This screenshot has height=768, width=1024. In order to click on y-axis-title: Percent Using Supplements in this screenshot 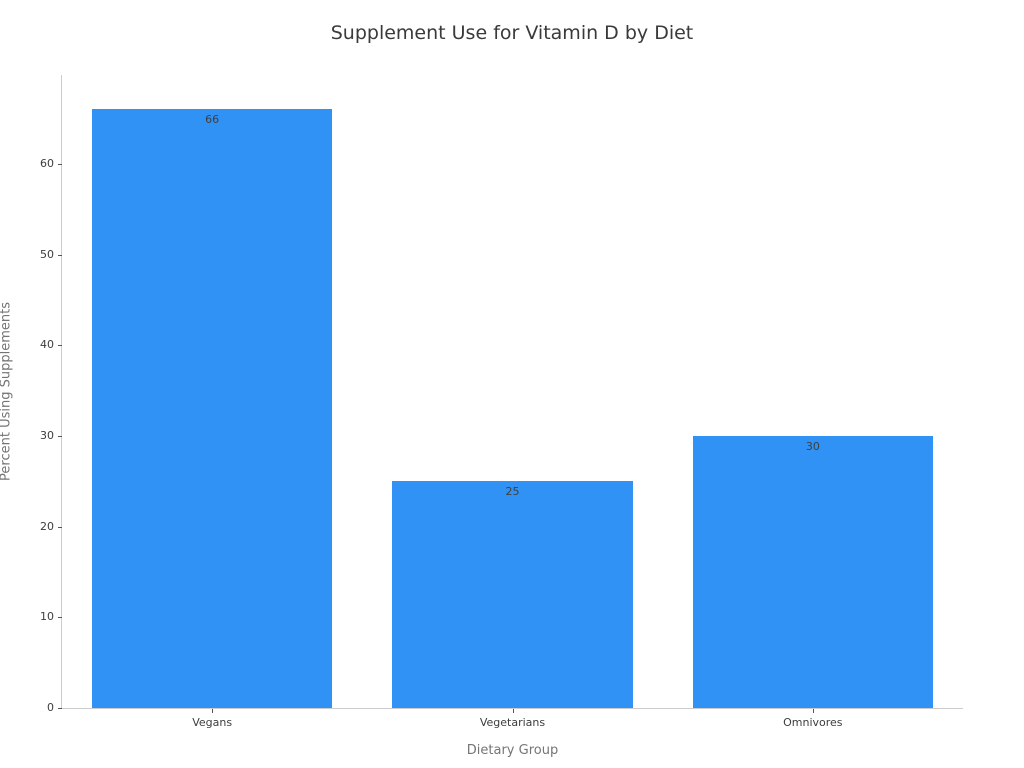, I will do `click(7, 391)`.